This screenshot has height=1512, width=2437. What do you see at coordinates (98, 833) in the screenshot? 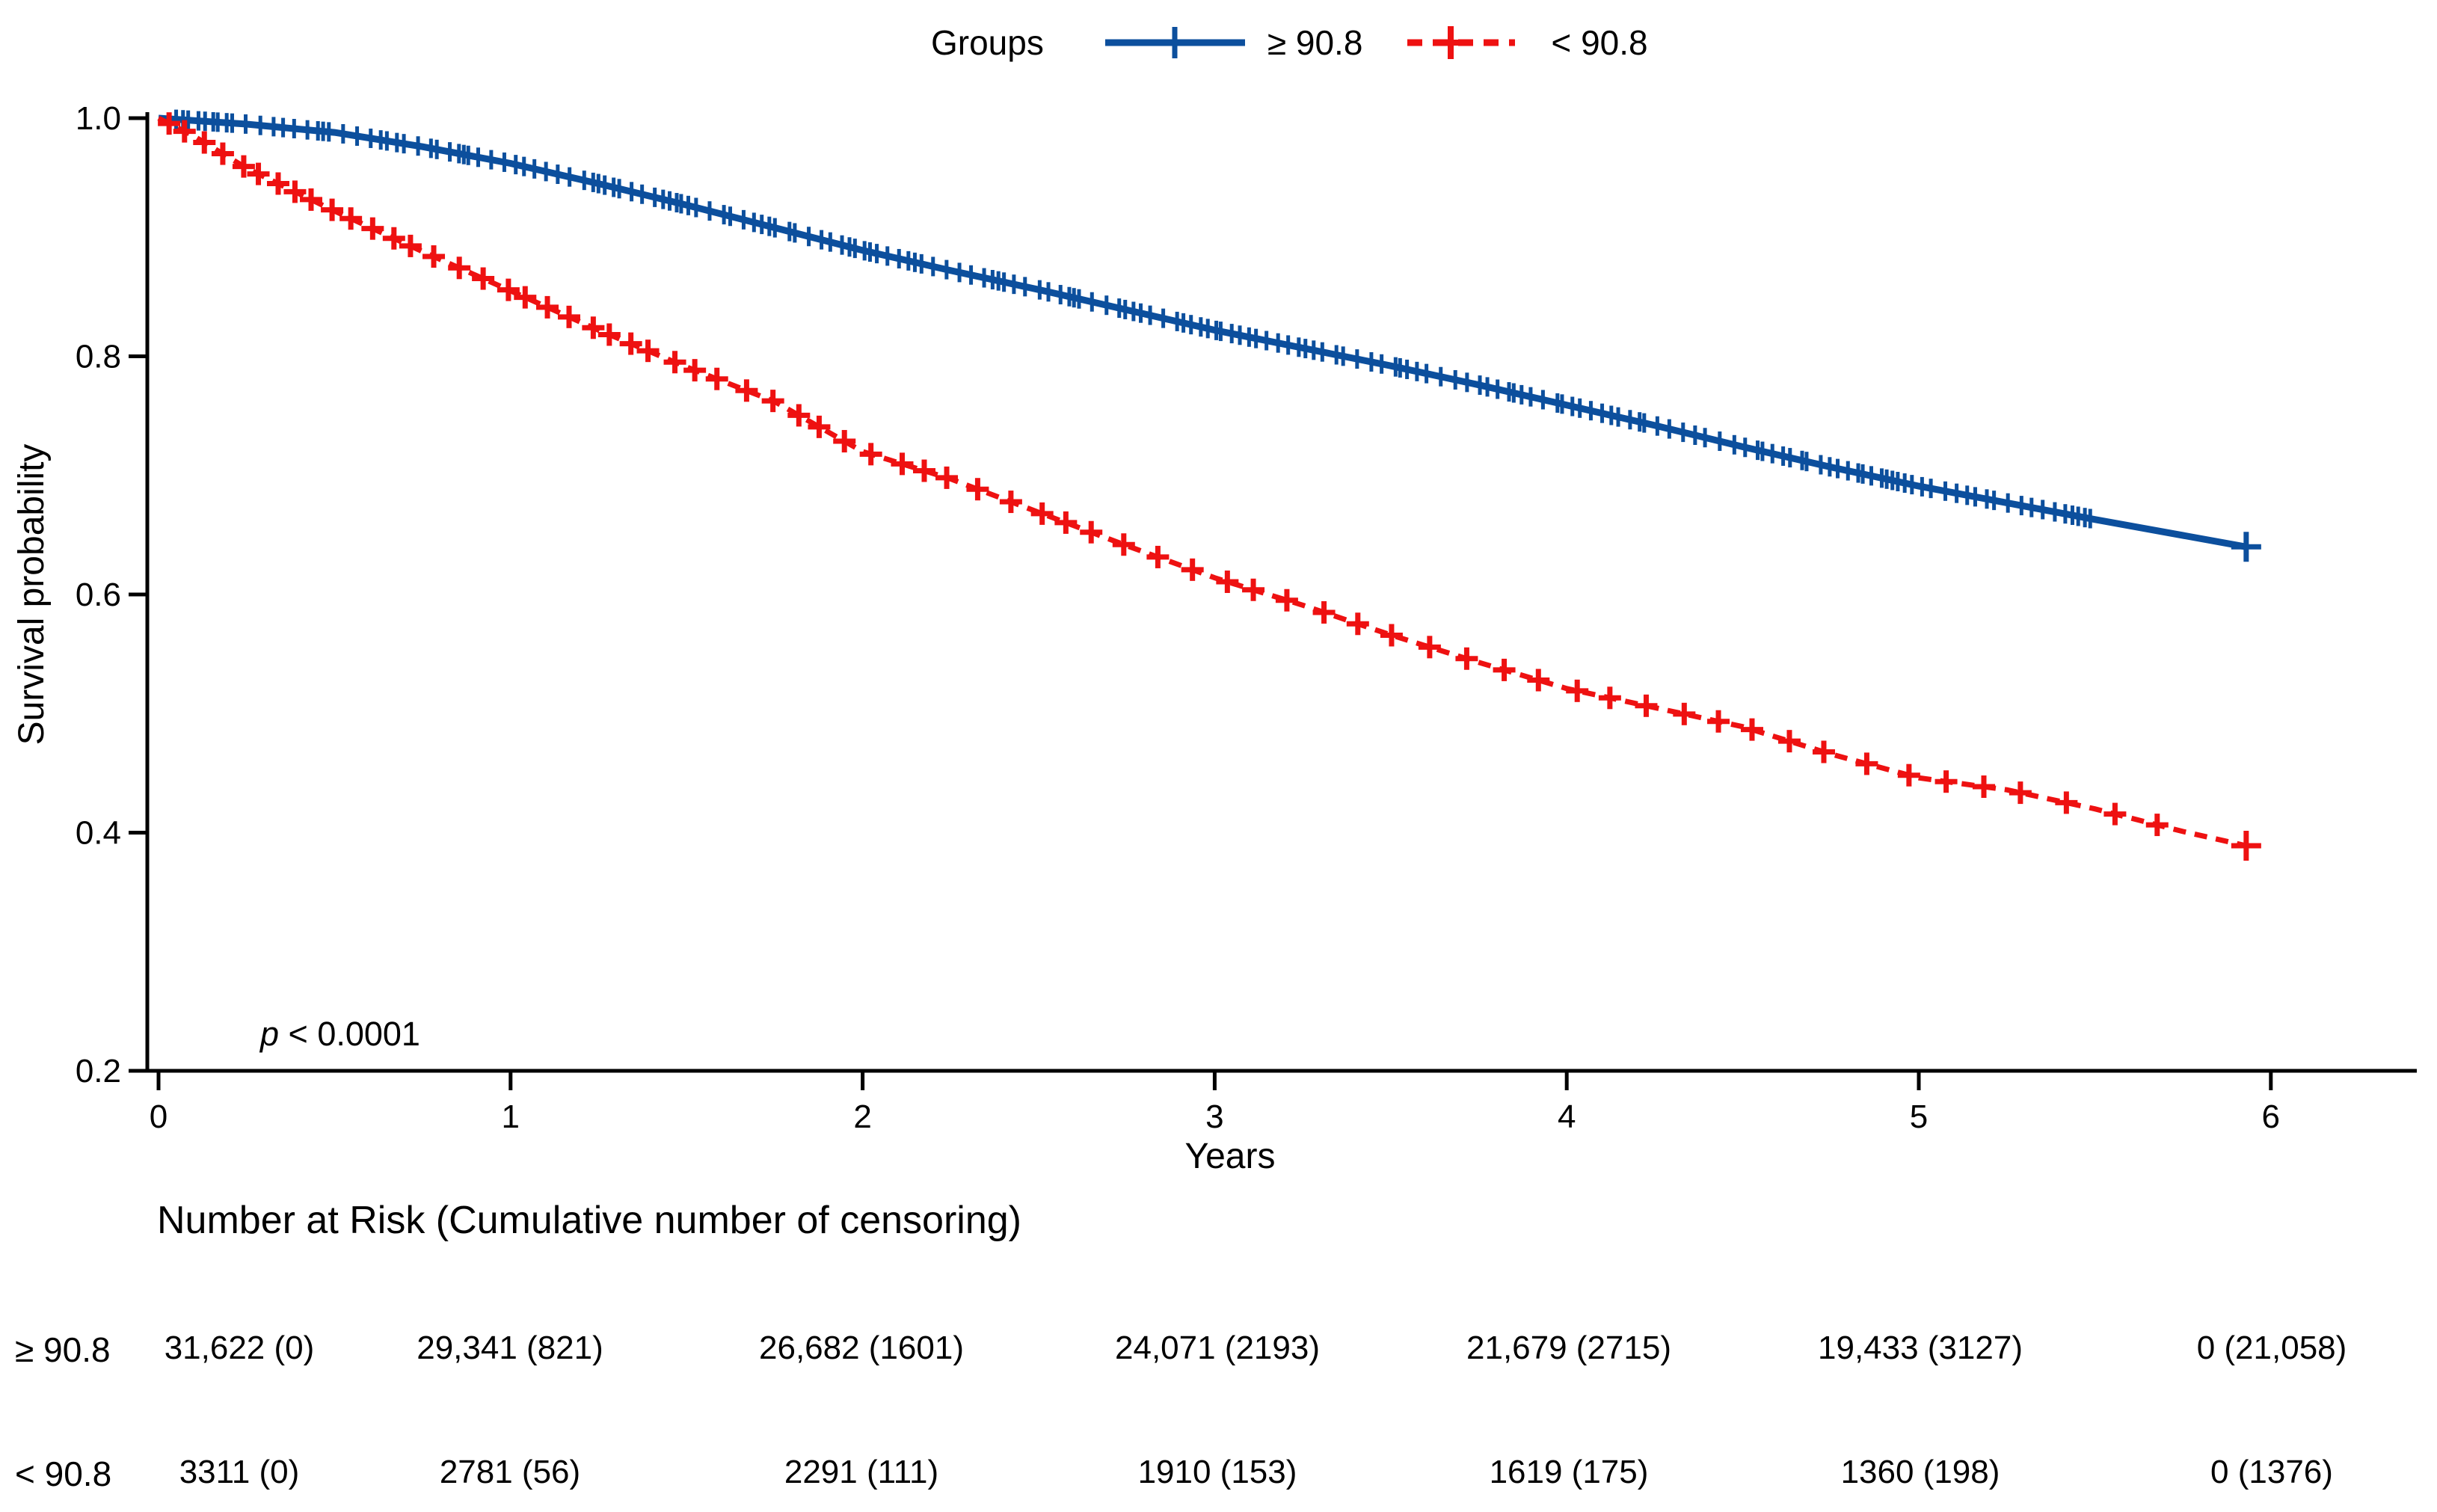
I see `y-tick-label: 0.4` at bounding box center [98, 833].